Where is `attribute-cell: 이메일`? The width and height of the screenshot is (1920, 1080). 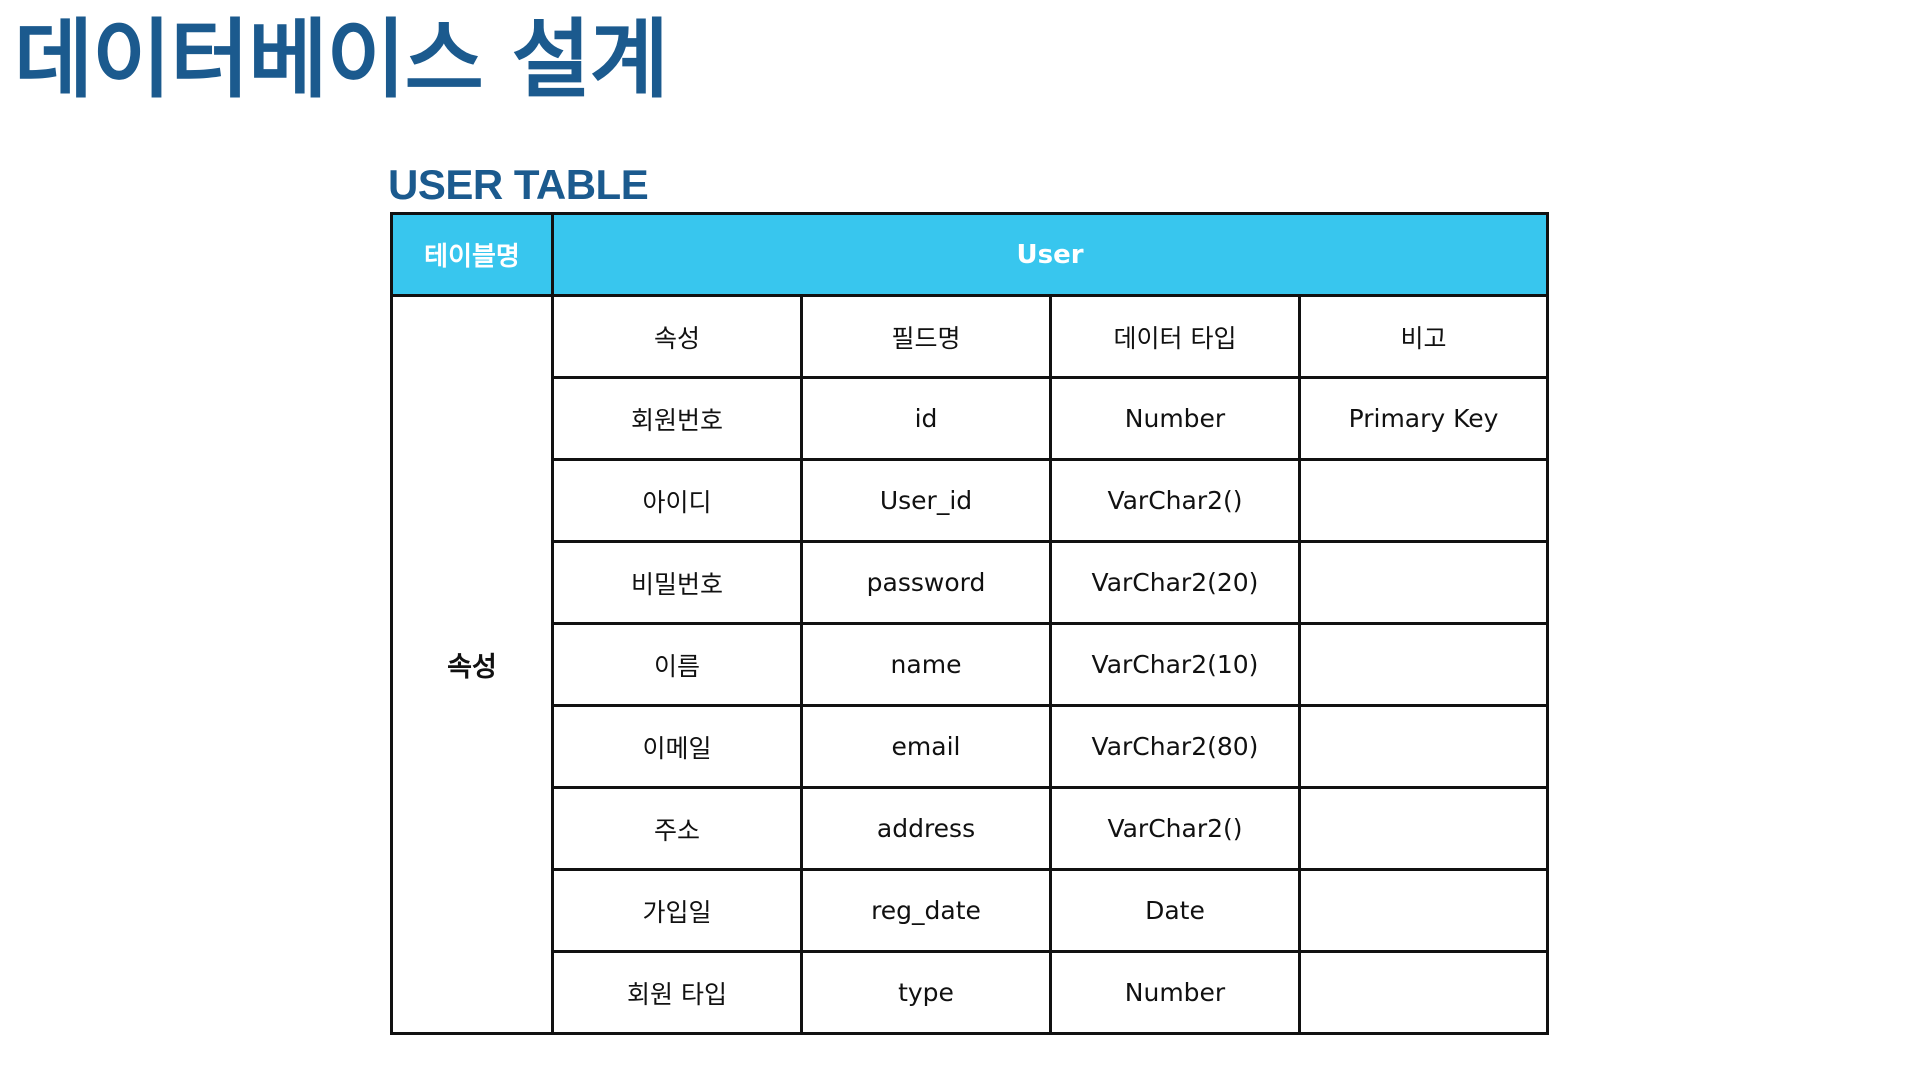 attribute-cell: 이메일 is located at coordinates (677, 746).